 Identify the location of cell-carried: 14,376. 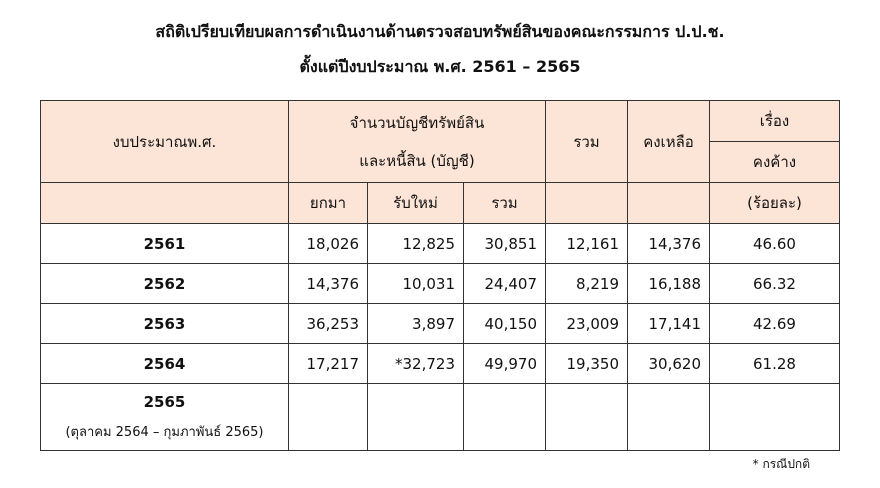
(328, 283).